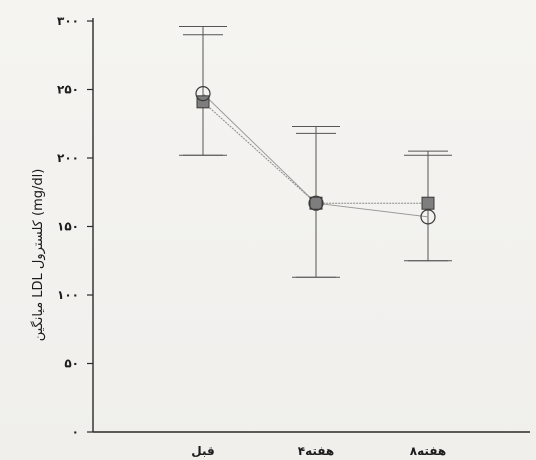 This screenshot has width=536, height=460. I want to click on y-ticks: ۰ ۵۰ ۱۰۰ ۱۵۰ ۲۰۰ ۲۵۰ ۳۰۰, so click(75, 226).